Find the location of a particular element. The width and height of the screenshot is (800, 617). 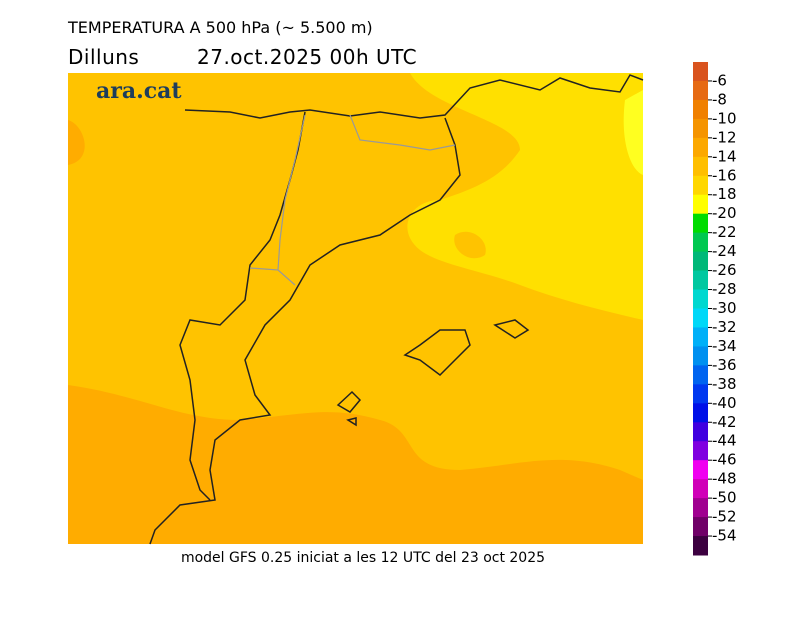

colorbar-label: -22 is located at coordinates (724, 232).